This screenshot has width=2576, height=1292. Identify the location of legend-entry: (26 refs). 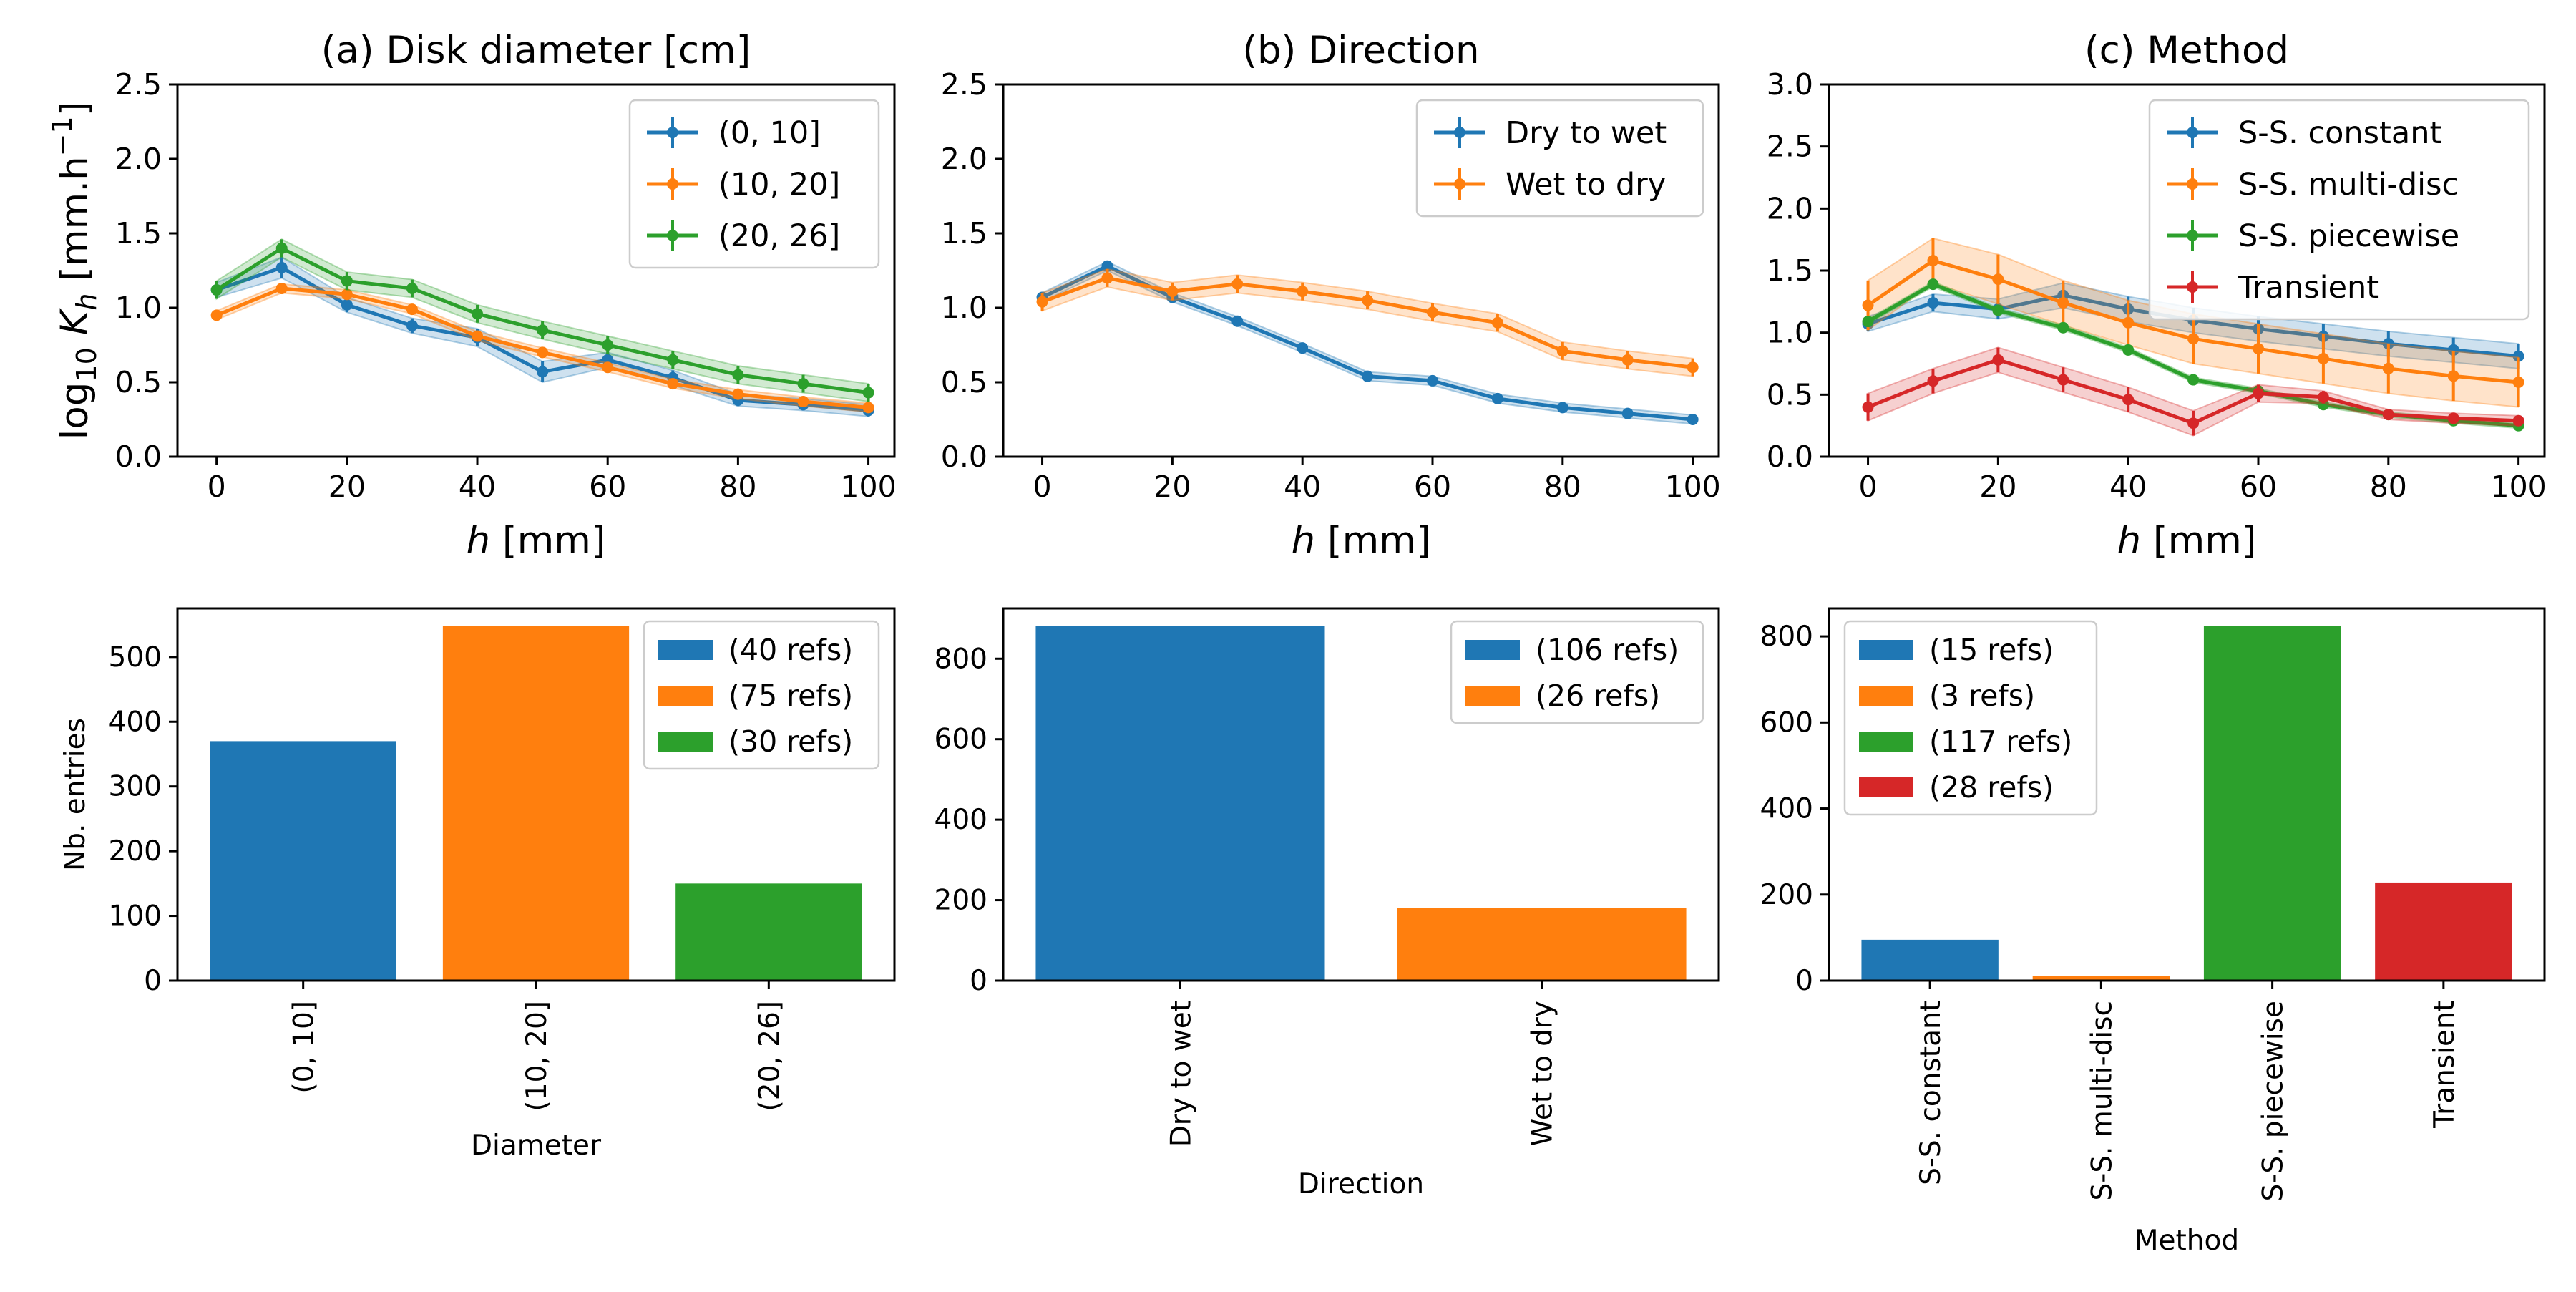
(1563, 696).